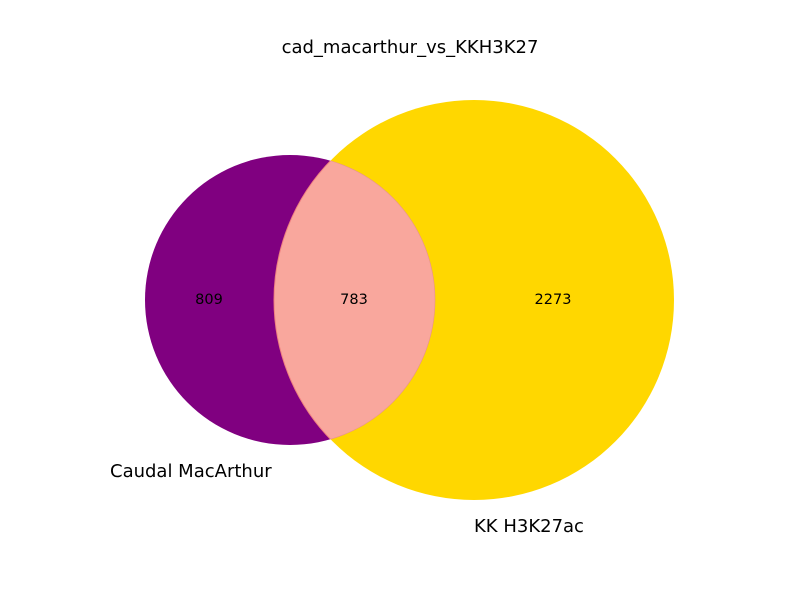  What do you see at coordinates (553, 300) in the screenshot?
I see `count-only-b: 2273` at bounding box center [553, 300].